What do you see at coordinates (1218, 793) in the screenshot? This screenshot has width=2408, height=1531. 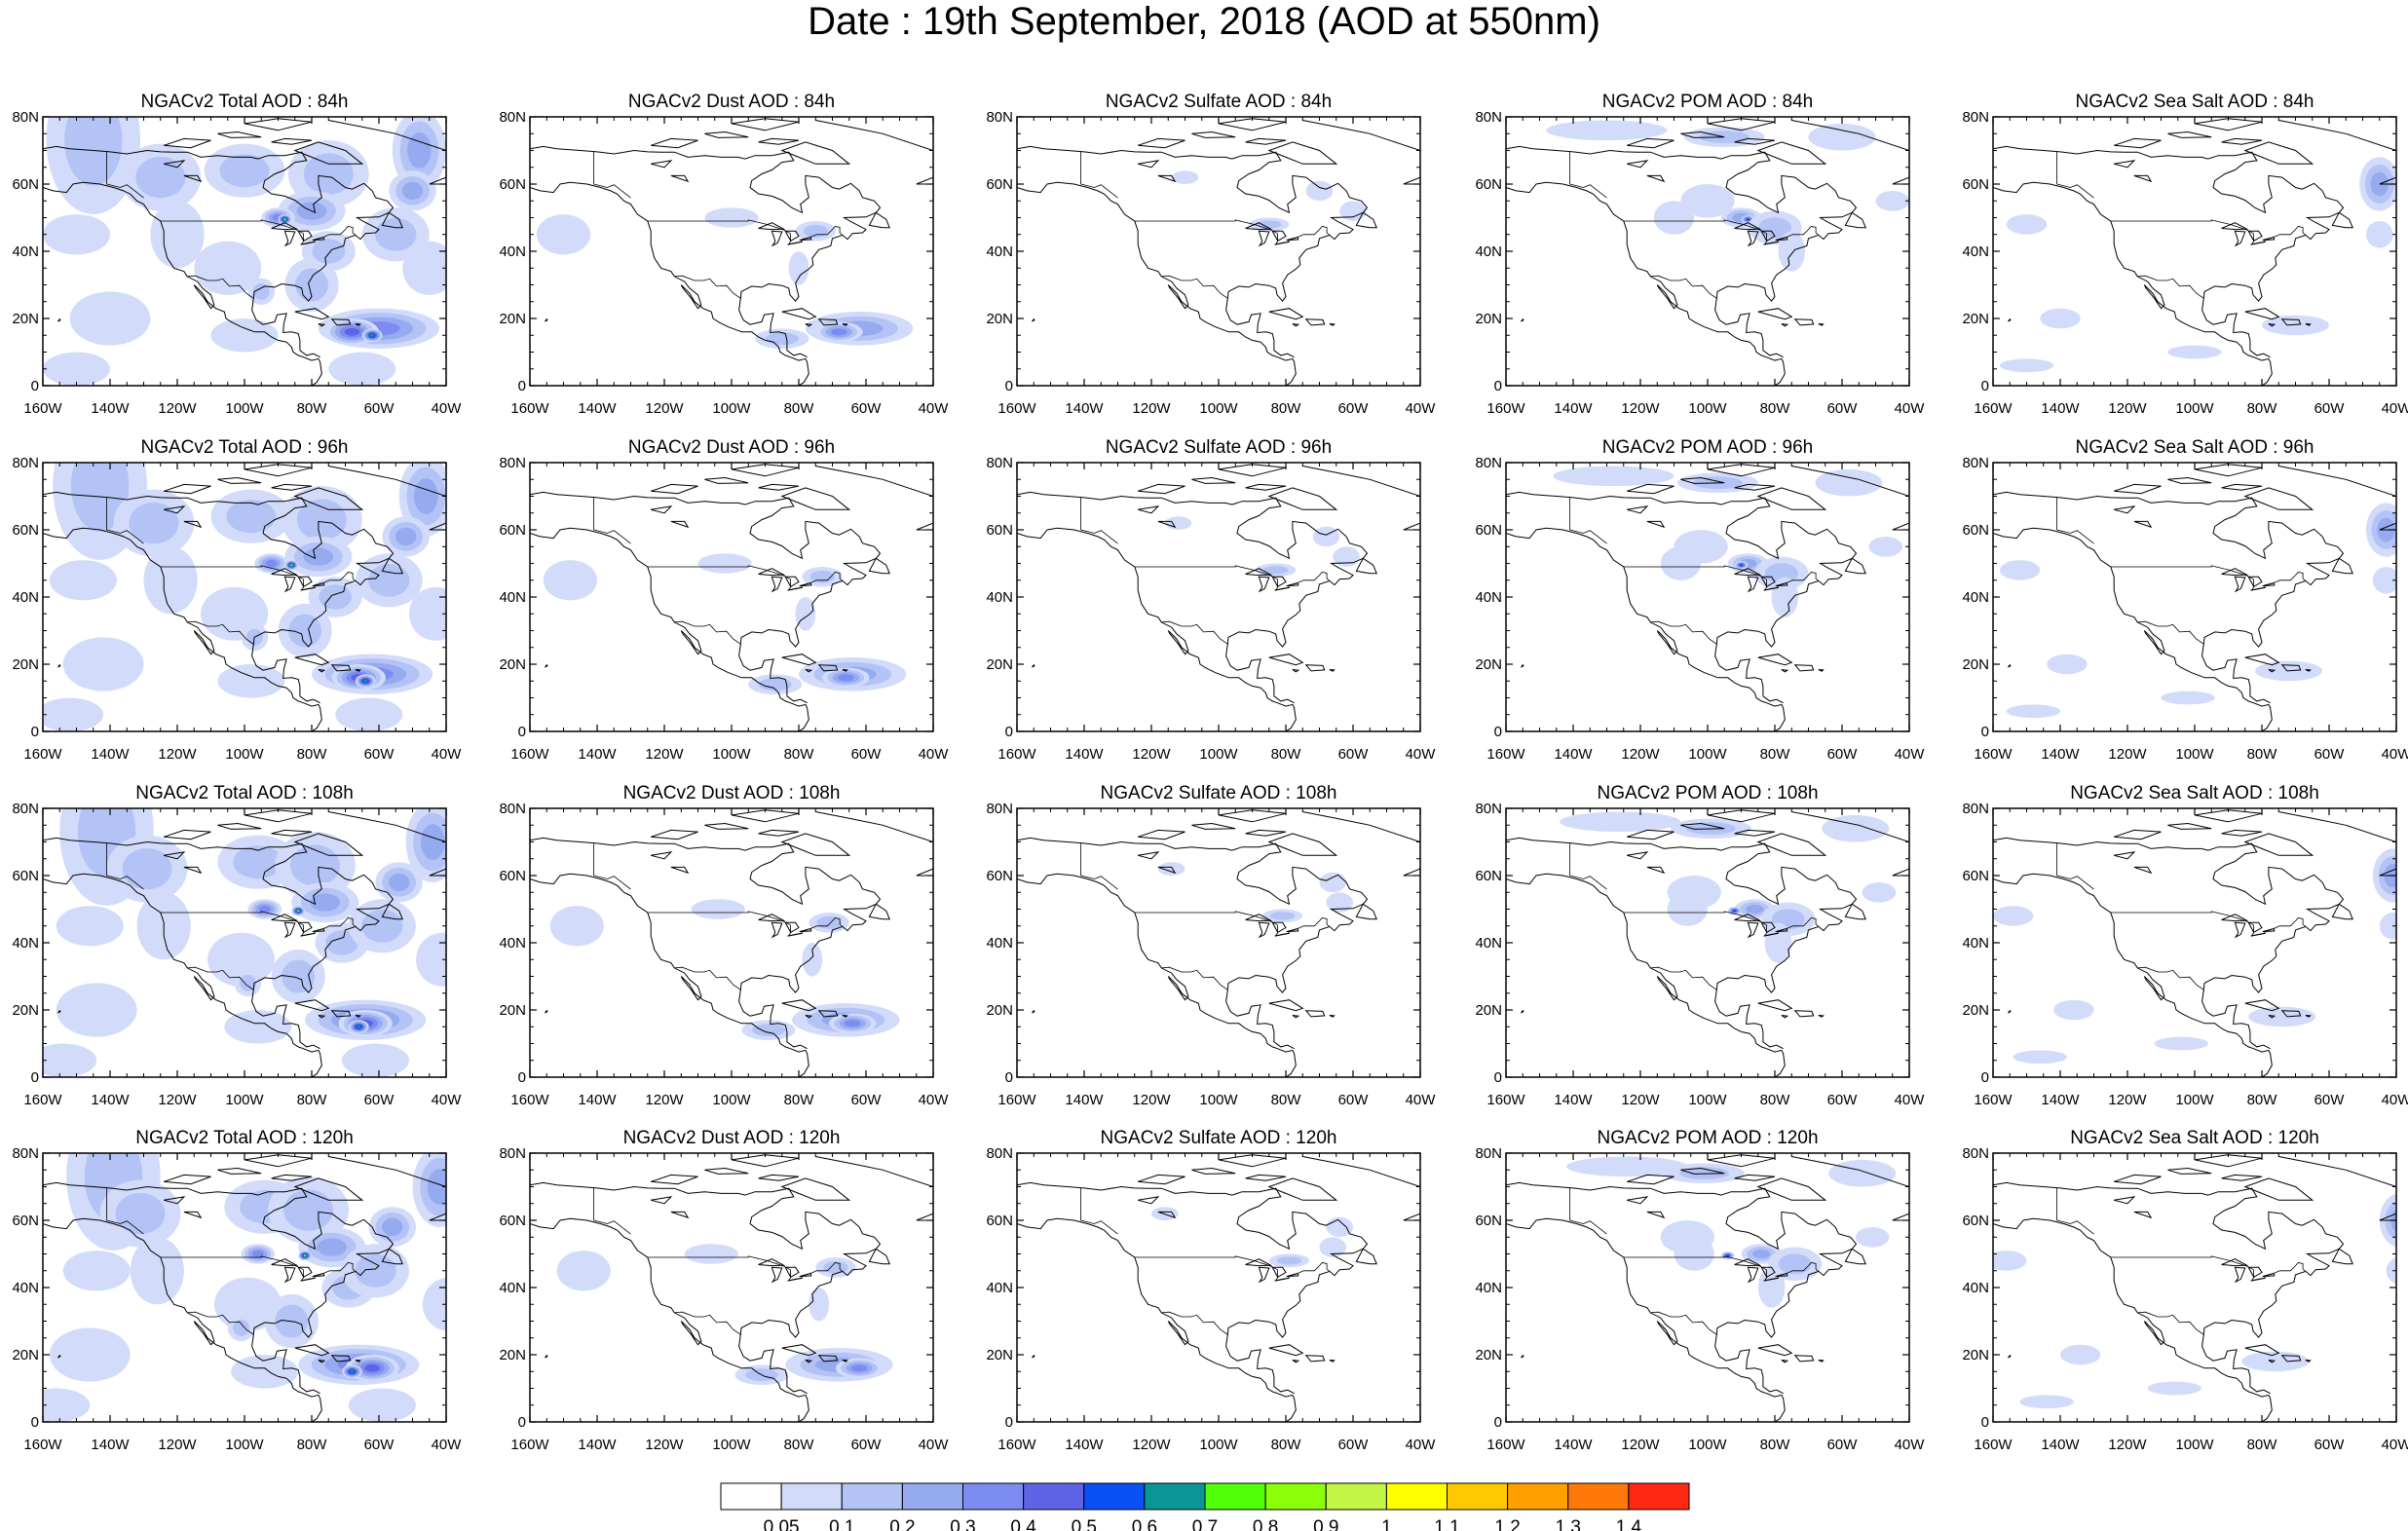 I see `panel-title: NGACv2 Sulfate AOD : 108h` at bounding box center [1218, 793].